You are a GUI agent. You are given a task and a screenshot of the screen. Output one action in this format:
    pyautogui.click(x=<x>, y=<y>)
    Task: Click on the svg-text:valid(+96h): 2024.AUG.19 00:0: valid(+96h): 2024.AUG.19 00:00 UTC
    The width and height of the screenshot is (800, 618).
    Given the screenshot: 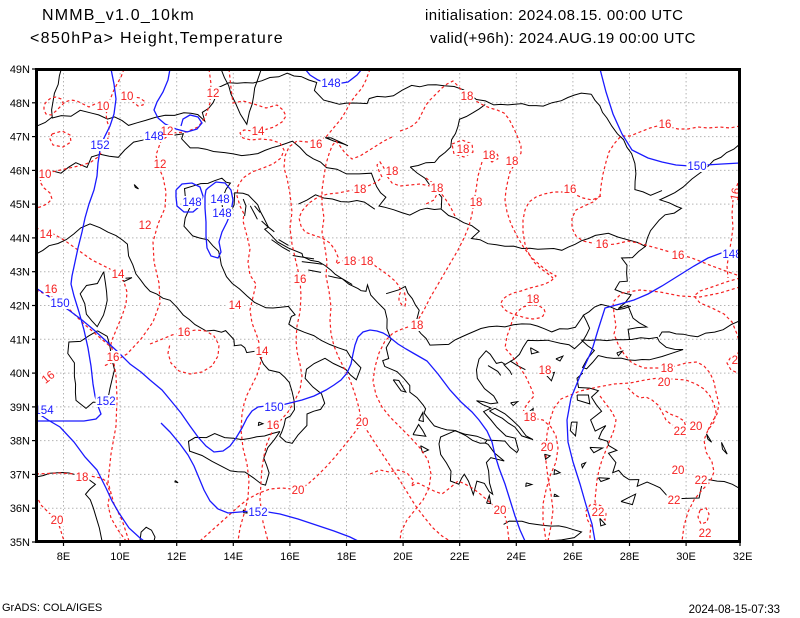 What is the action you would take?
    pyautogui.click(x=563, y=38)
    